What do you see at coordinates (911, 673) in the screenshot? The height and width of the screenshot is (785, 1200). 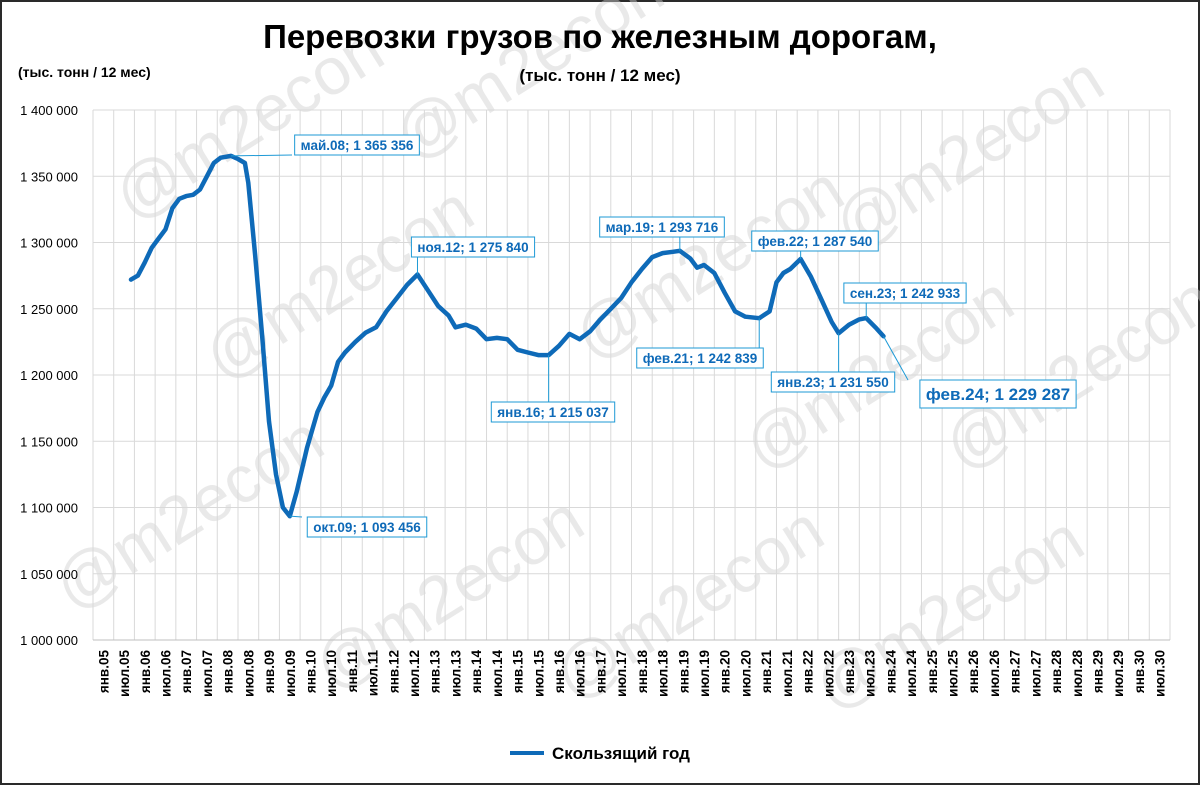 I see `x-tick-label: июл.24` at bounding box center [911, 673].